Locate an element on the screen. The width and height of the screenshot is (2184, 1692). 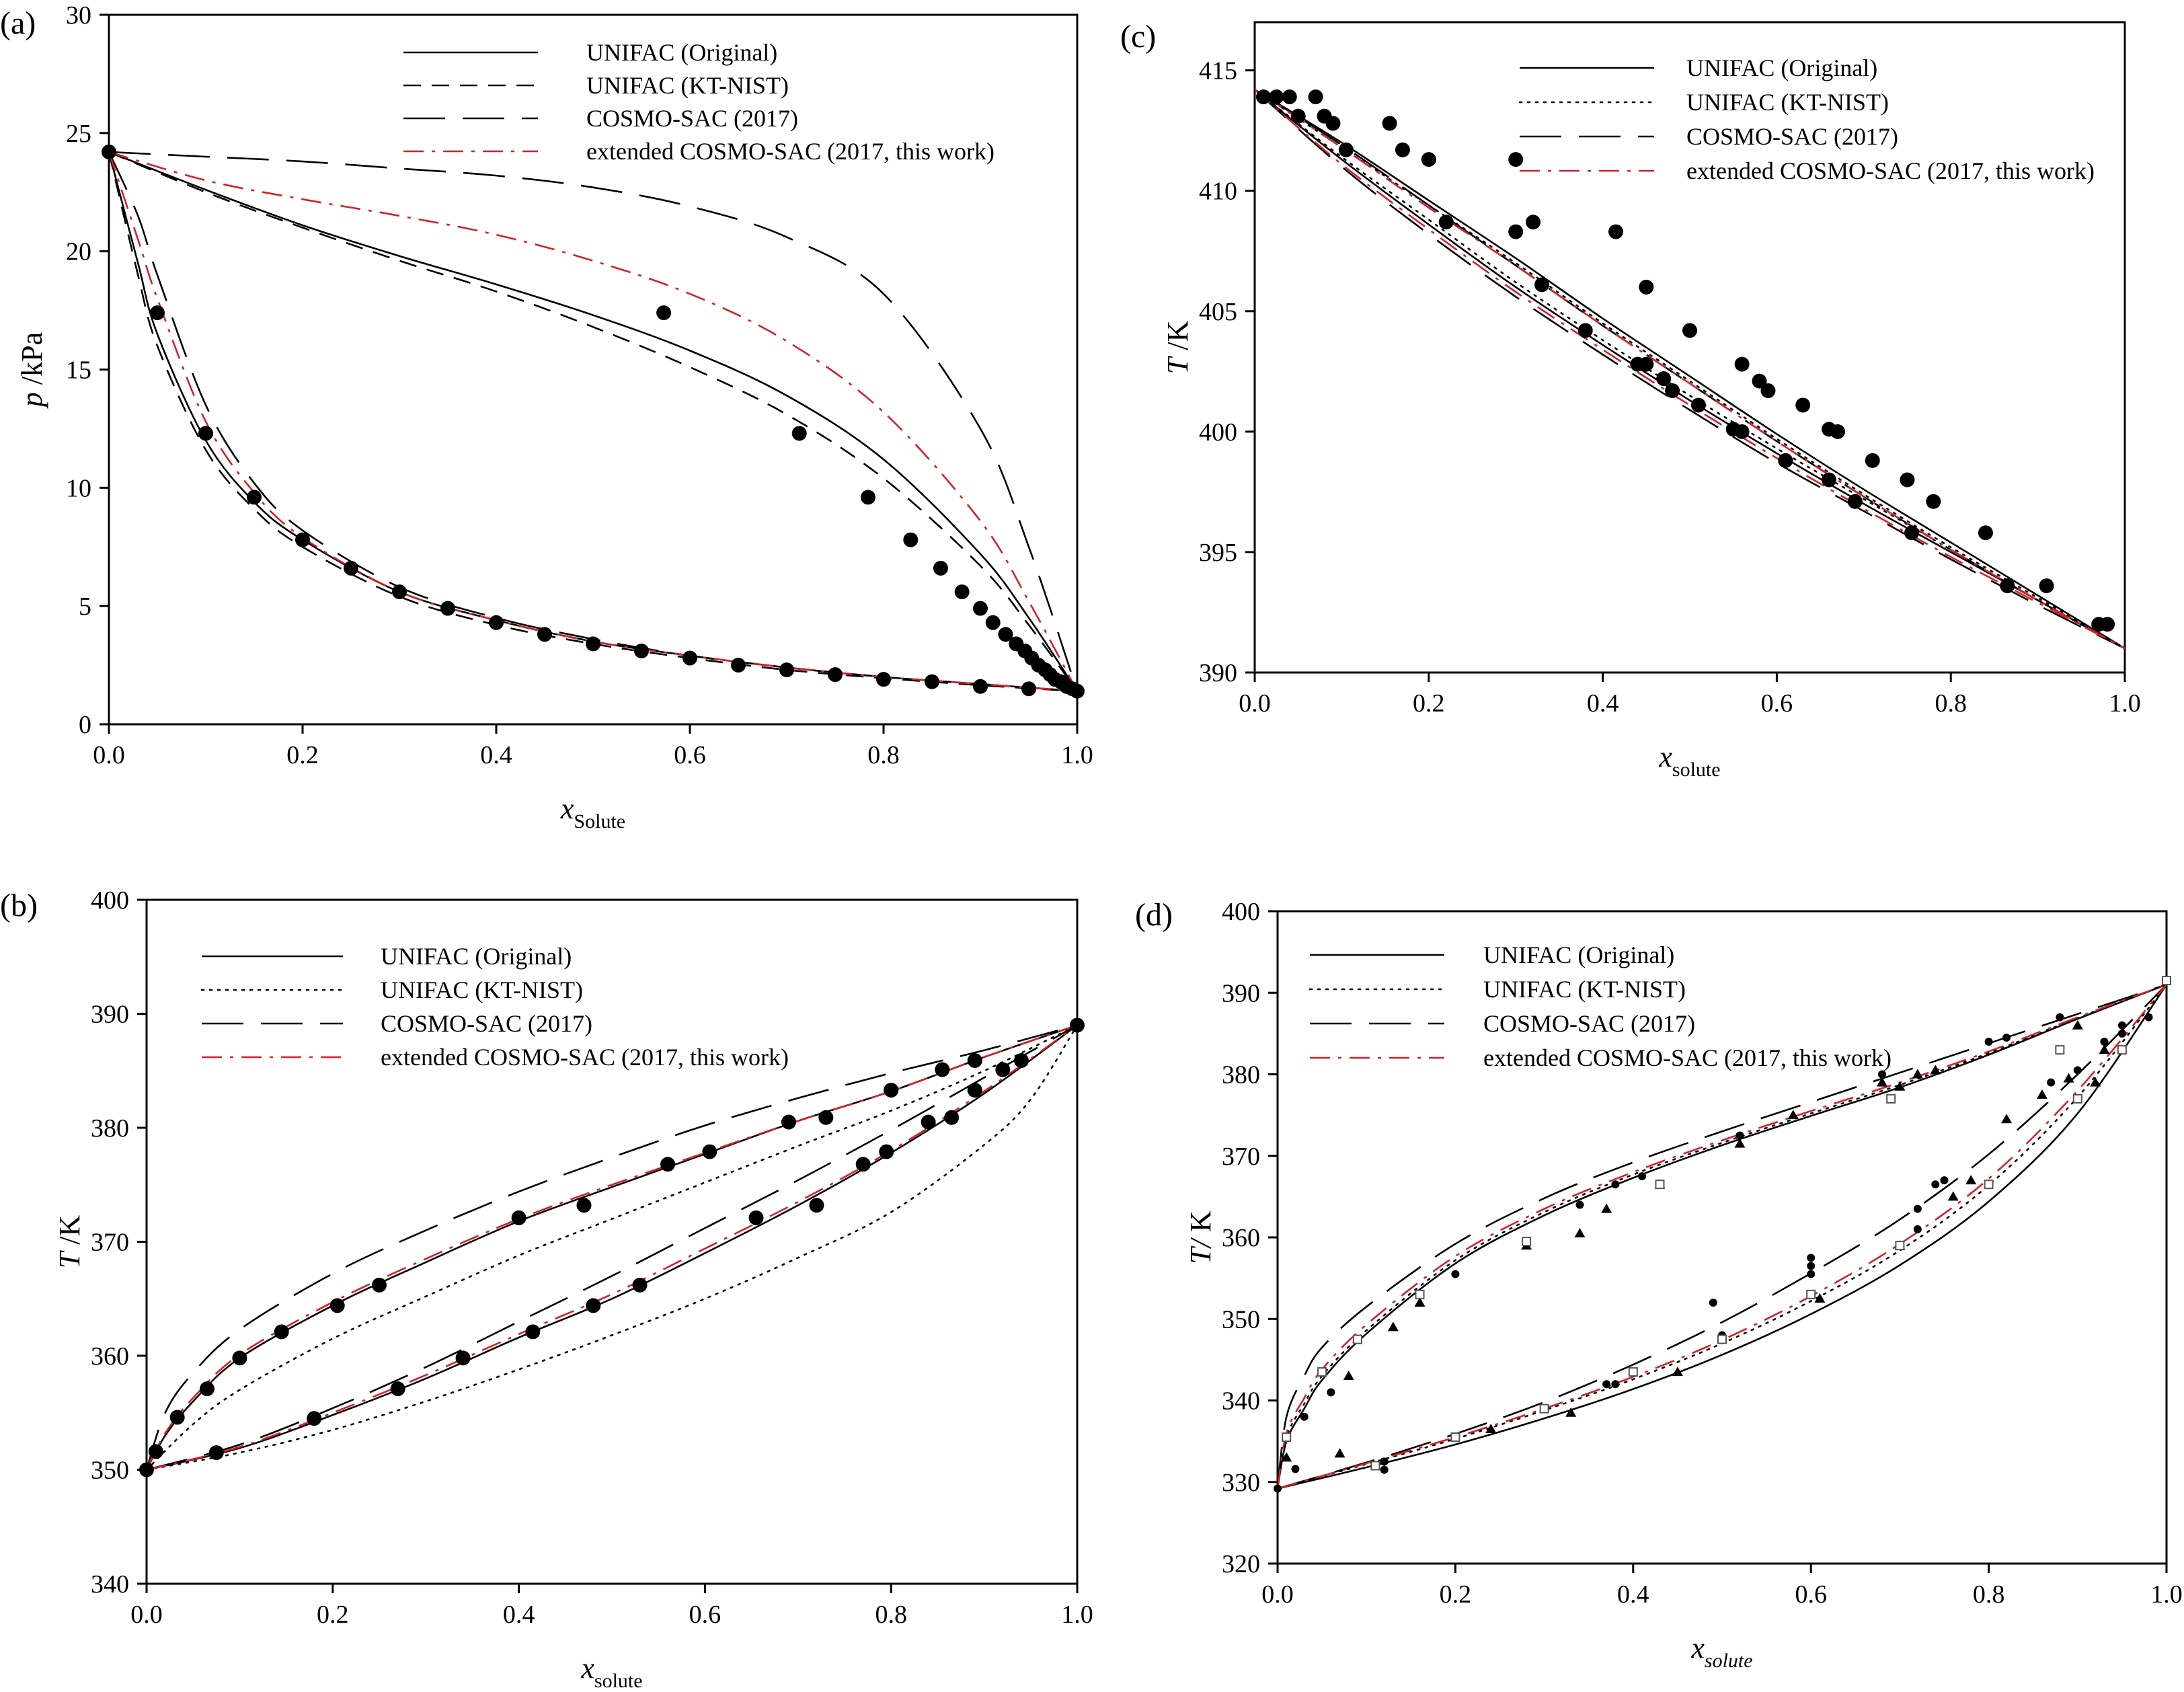
series-line-1-dew is located at coordinates (1723, 1236).